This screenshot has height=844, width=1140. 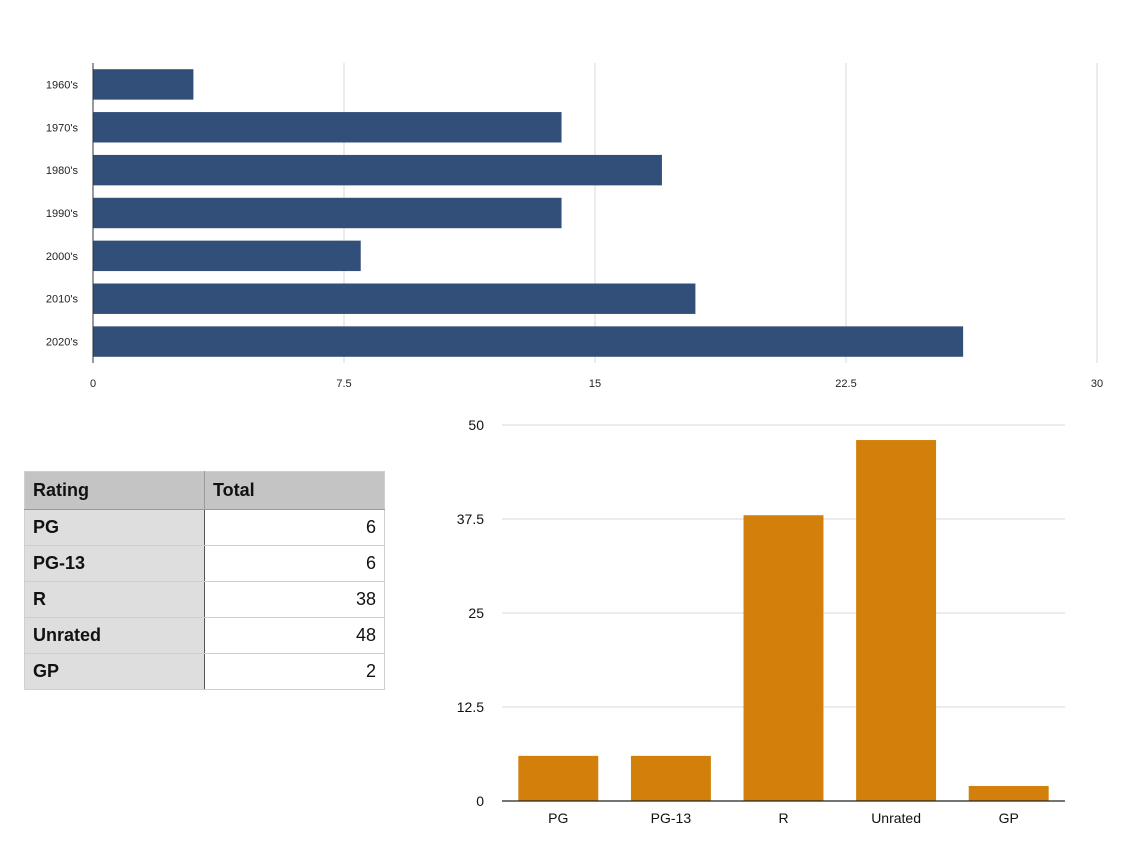 What do you see at coordinates (476, 425) in the screenshot?
I see `y-tick-label: 50` at bounding box center [476, 425].